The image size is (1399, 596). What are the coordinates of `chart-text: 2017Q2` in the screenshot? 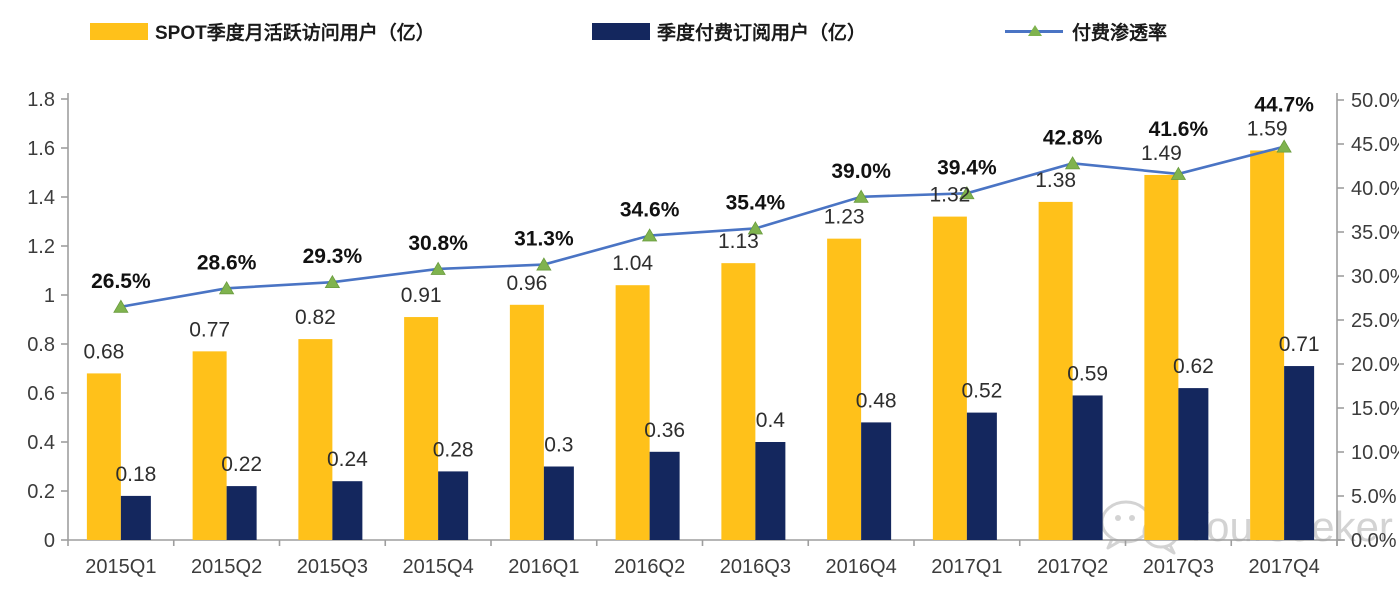 It's located at (1072, 567).